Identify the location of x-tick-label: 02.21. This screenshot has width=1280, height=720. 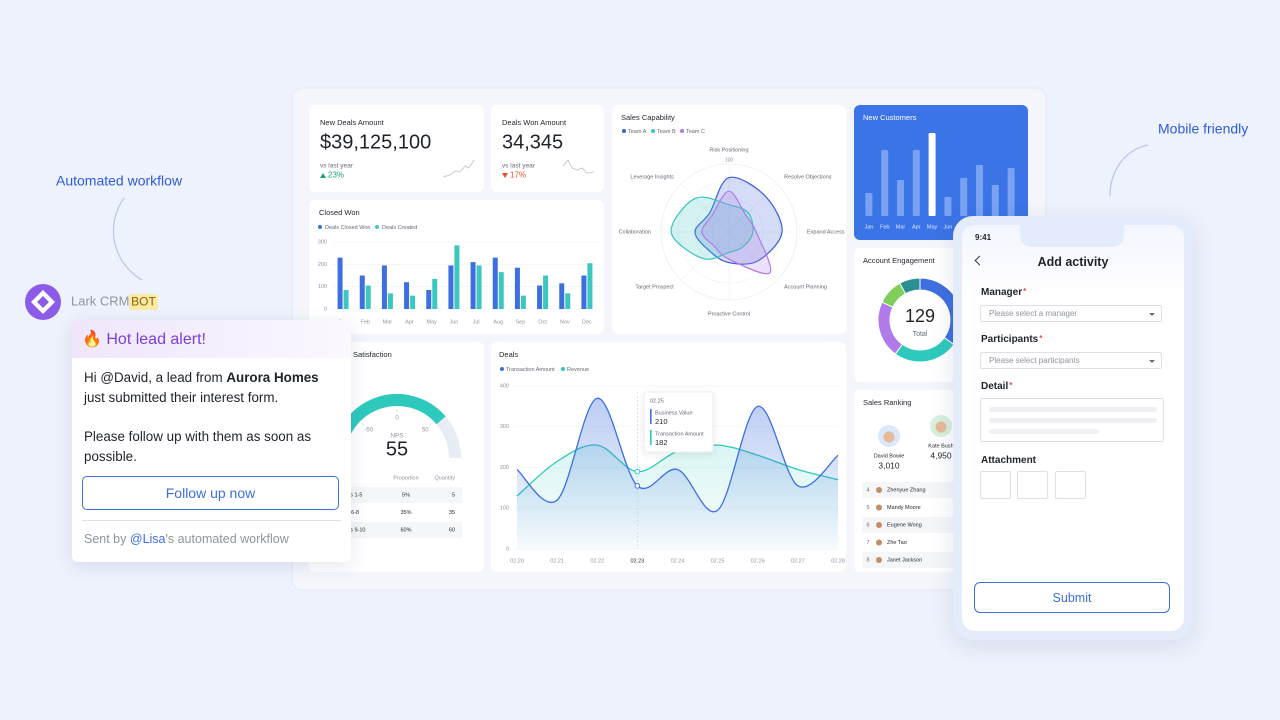
(557, 561).